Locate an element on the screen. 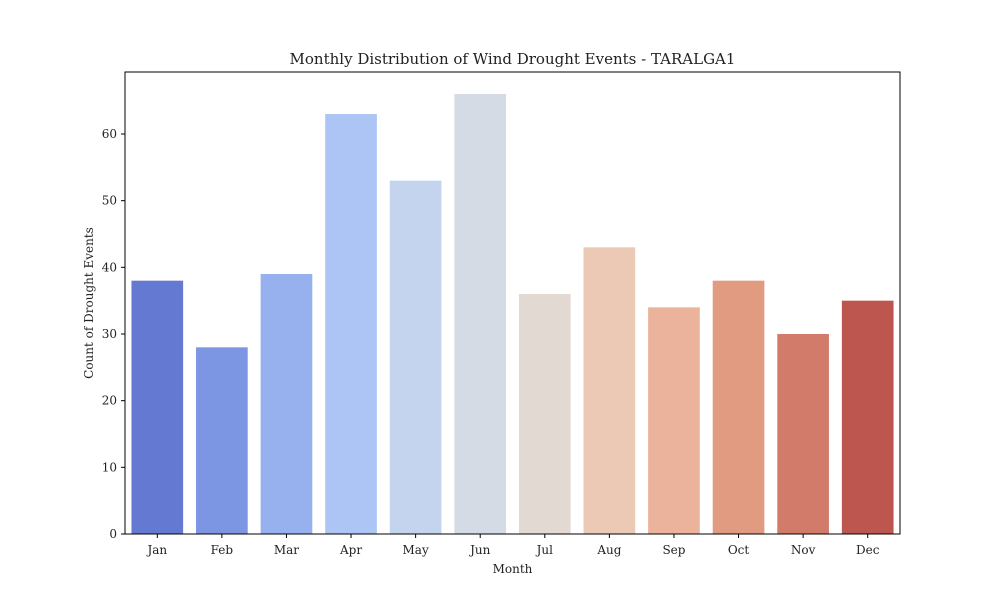  bar-feb is located at coordinates (222, 440).